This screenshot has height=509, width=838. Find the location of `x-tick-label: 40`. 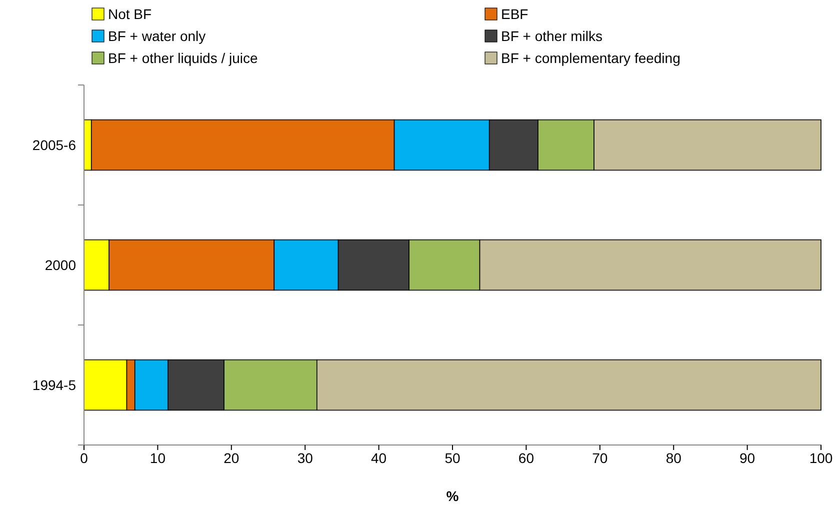

x-tick-label: 40 is located at coordinates (379, 458).